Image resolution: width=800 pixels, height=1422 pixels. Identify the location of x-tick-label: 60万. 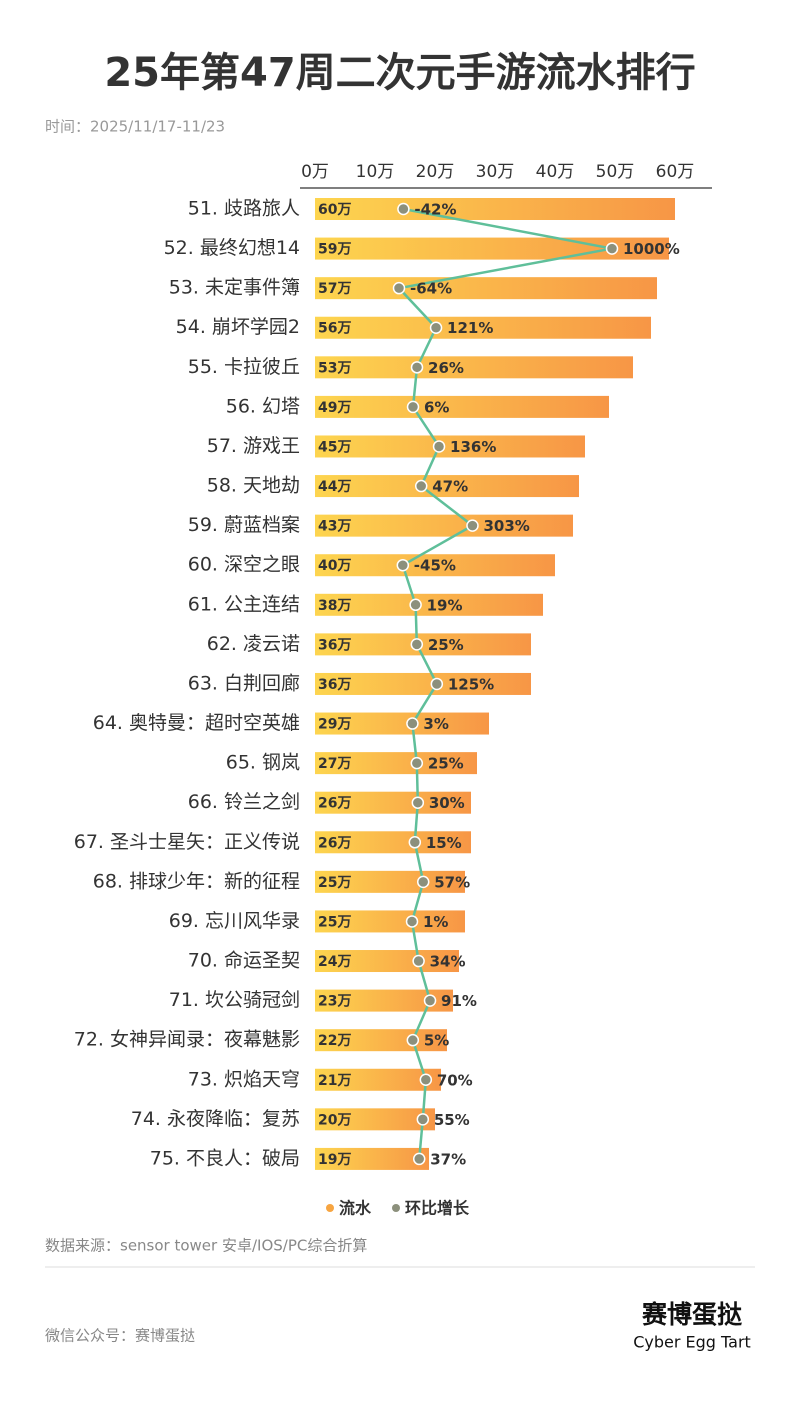
(675, 172).